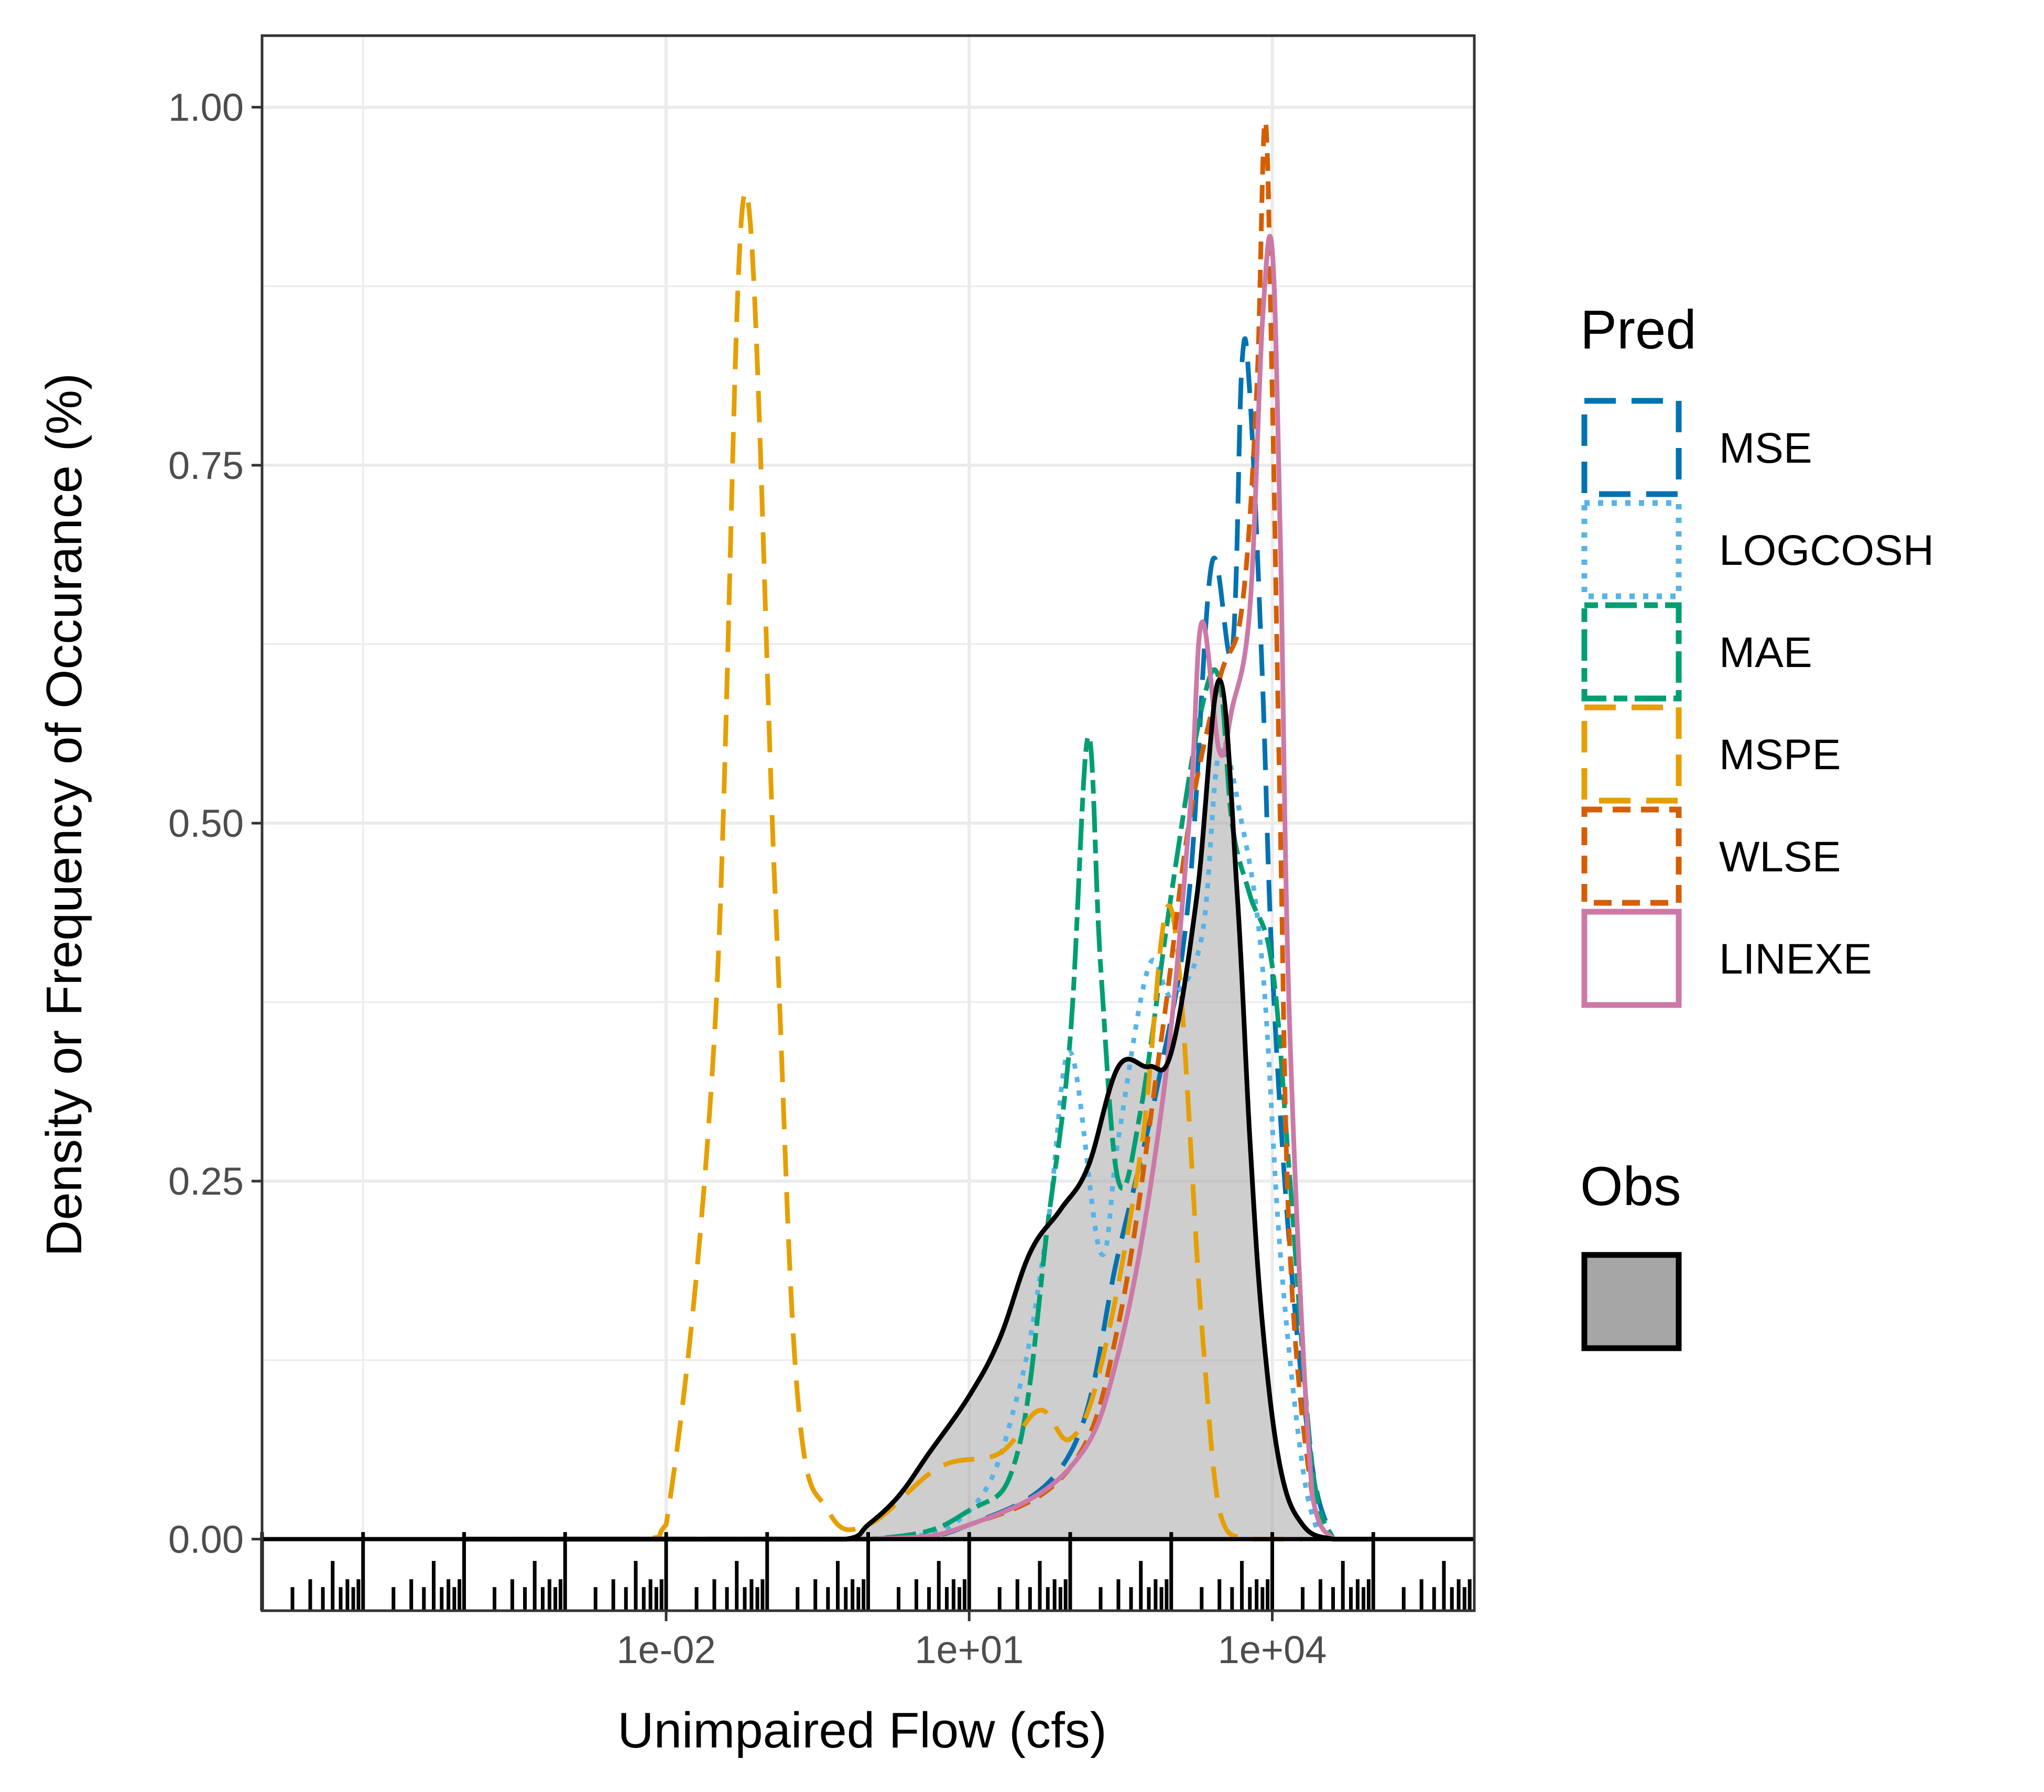 This screenshot has height=1792, width=2044. Describe the element at coordinates (1631, 1302) in the screenshot. I see `legend-key-obs` at that location.